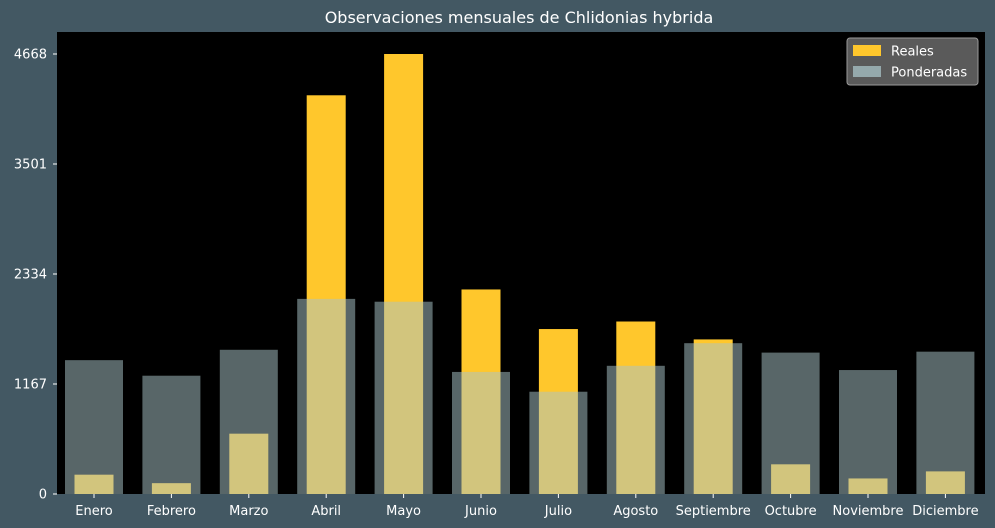 This screenshot has height=528, width=995. I want to click on bar-ponderadas-abril, so click(326, 396).